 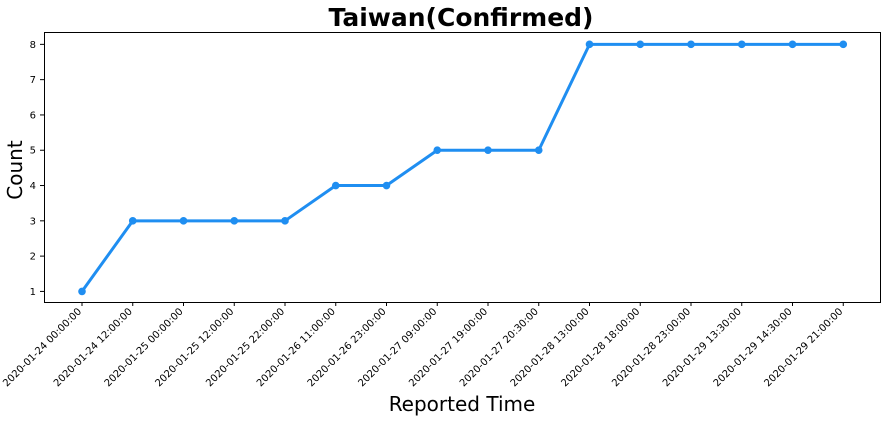 I want to click on chart-title: Taiwan(Confirmed), so click(x=461, y=17).